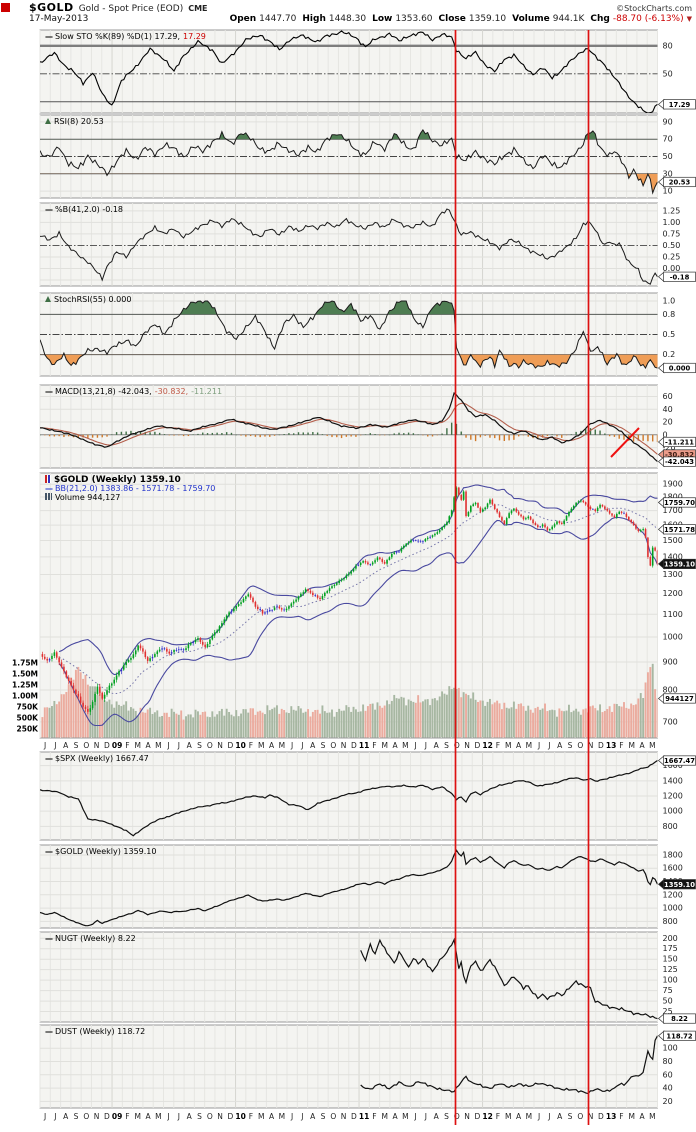  Describe the element at coordinates (51, 7) in the screenshot. I see `symbol-title: $GOLD` at that location.